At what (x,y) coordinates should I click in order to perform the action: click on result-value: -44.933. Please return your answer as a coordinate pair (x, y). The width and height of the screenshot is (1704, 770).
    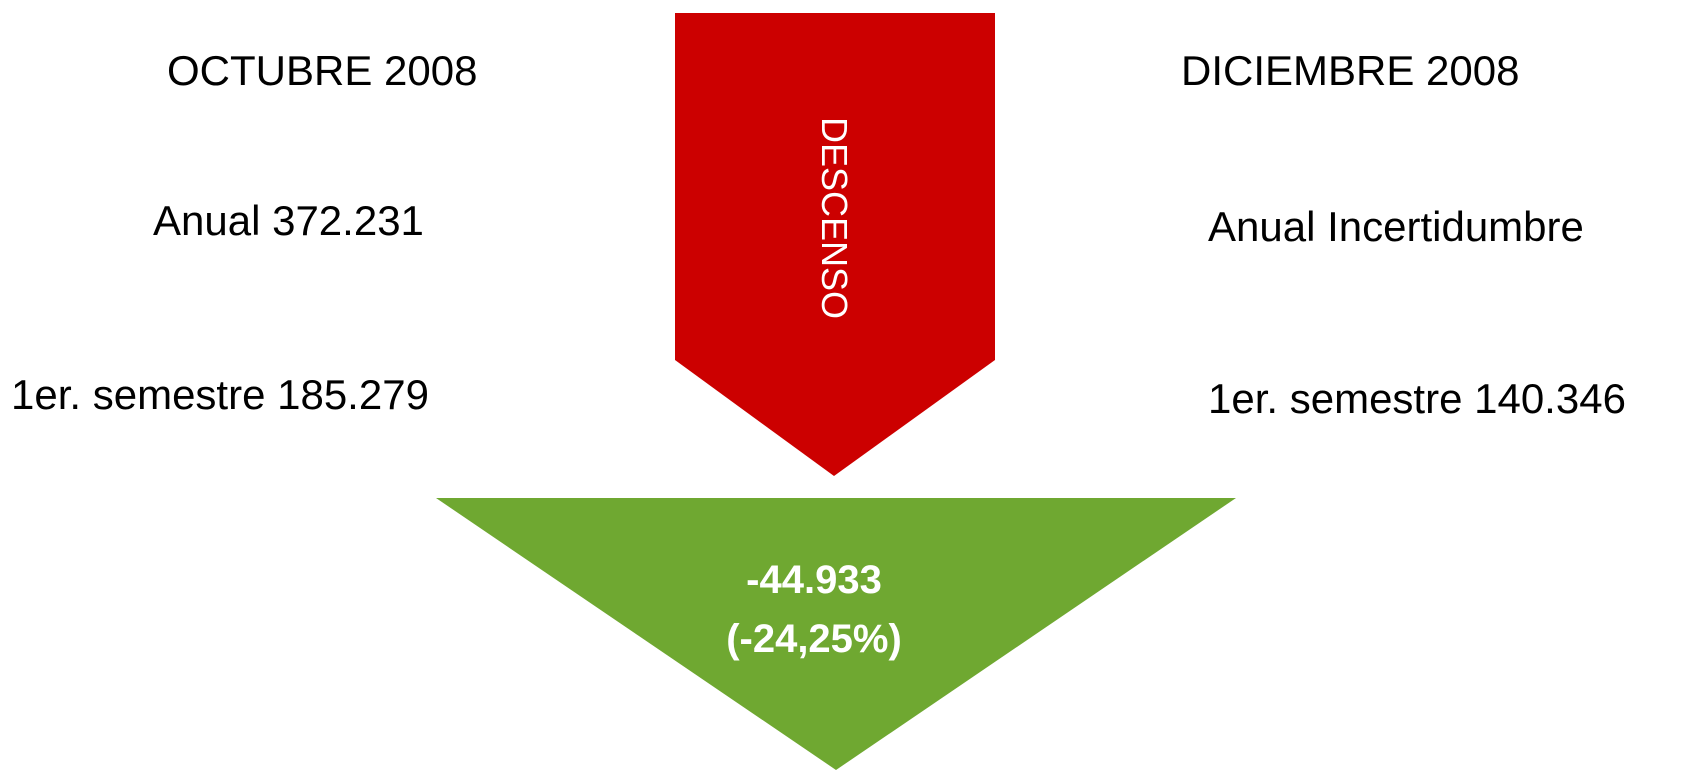
    Looking at the image, I should click on (814, 580).